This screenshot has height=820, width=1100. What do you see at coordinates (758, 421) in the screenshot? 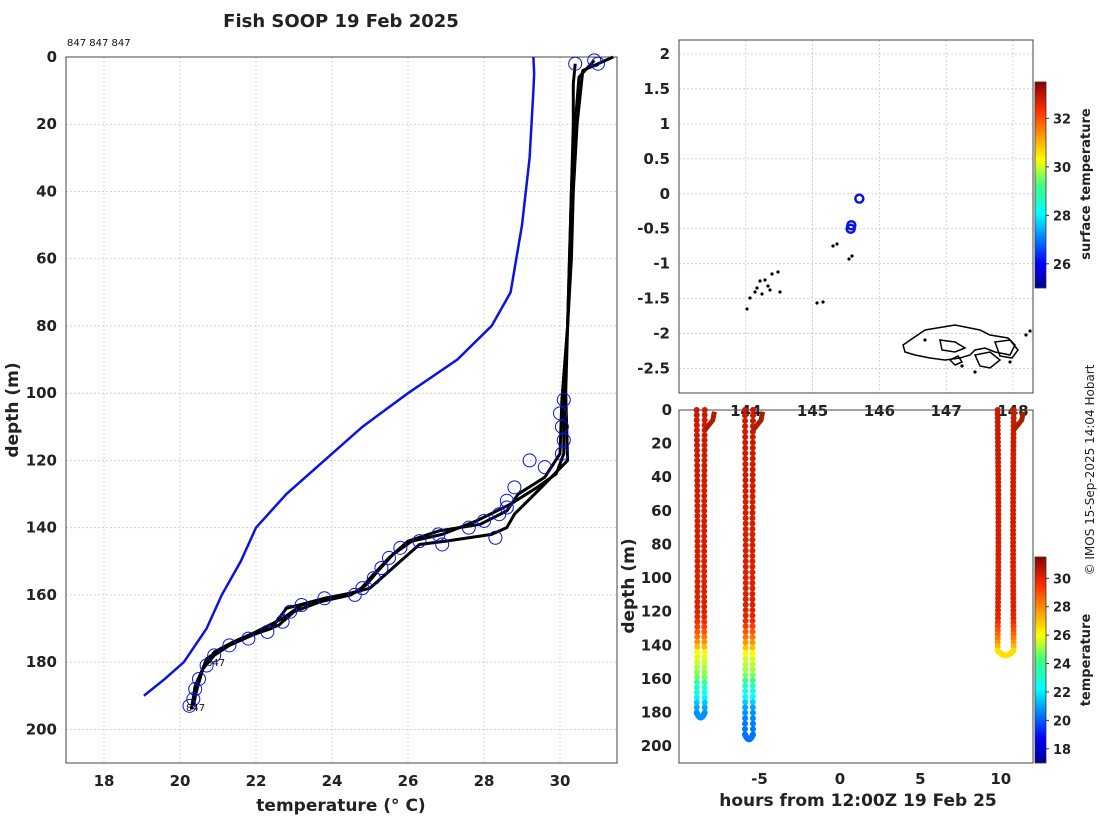
I see `cast-1-surface` at bounding box center [758, 421].